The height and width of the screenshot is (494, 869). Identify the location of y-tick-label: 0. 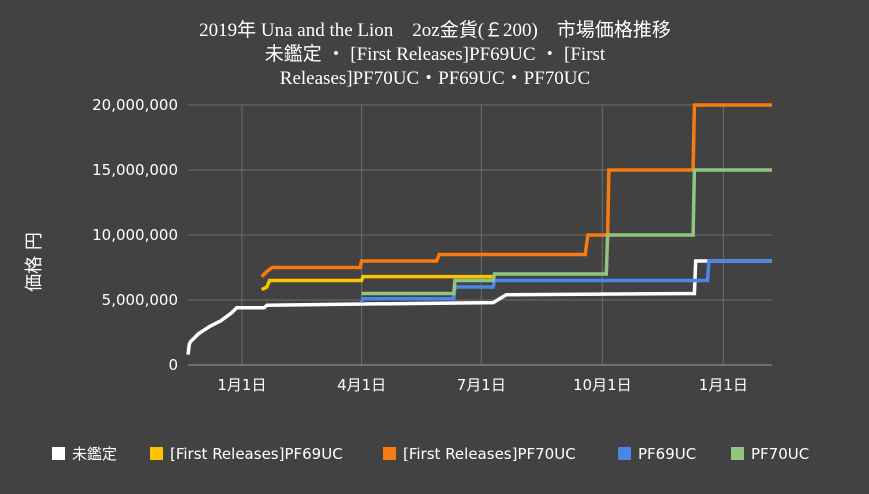
(173, 365).